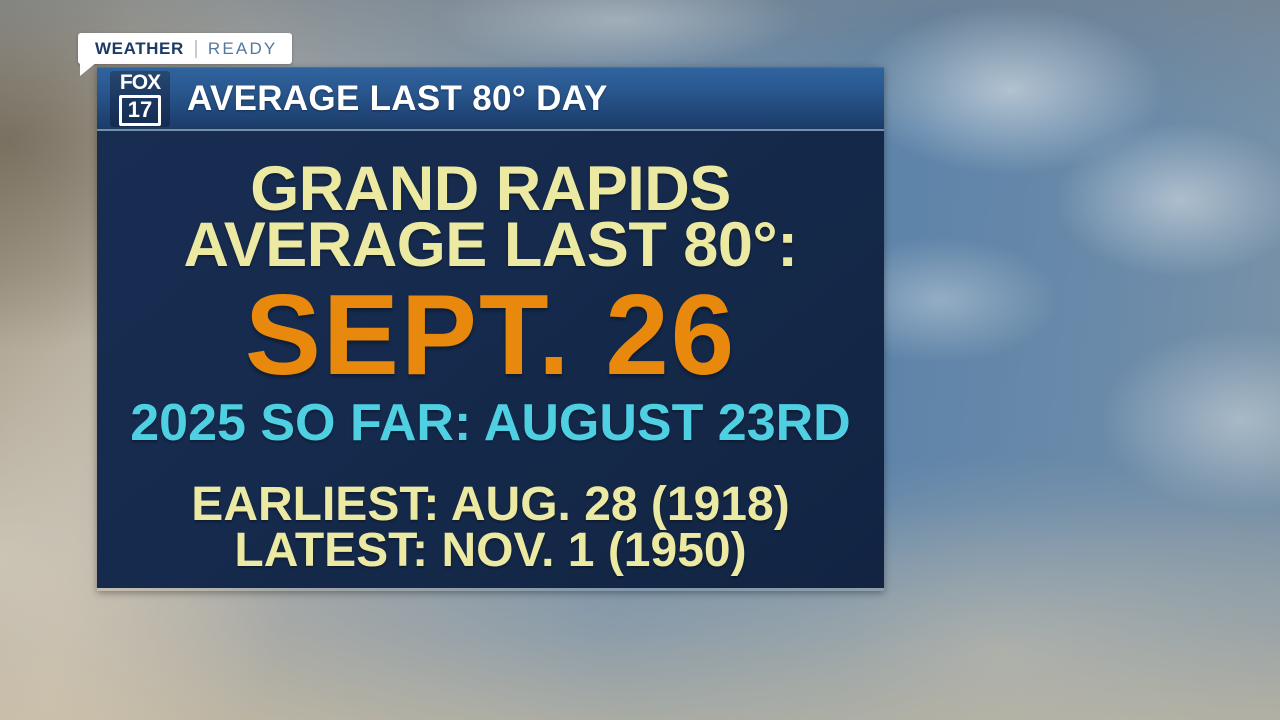  What do you see at coordinates (490, 550) in the screenshot?
I see `latest-record: LATEST: NOV. 1 (1950)` at bounding box center [490, 550].